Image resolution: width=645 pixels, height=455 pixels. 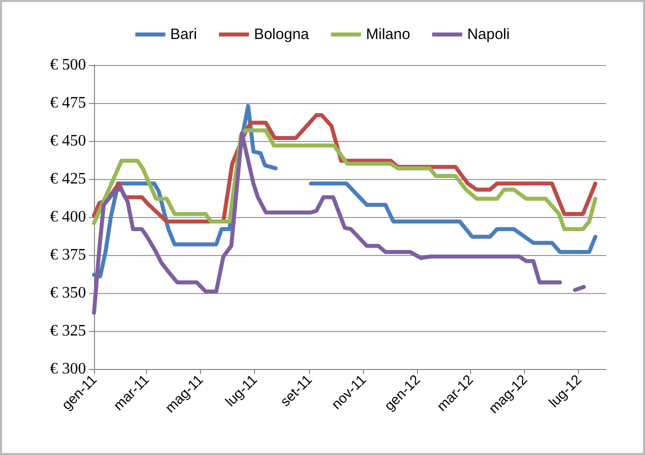 I want to click on legend-label: Bologna, so click(x=282, y=34).